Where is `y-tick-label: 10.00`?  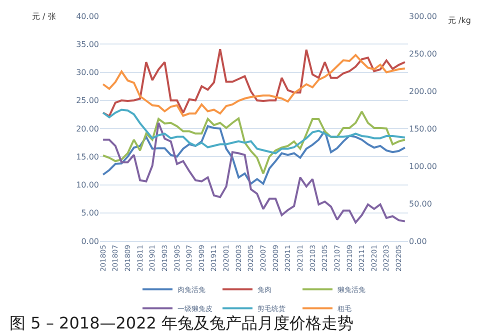
y-tick-label: 10.00 is located at coordinates (87, 185).